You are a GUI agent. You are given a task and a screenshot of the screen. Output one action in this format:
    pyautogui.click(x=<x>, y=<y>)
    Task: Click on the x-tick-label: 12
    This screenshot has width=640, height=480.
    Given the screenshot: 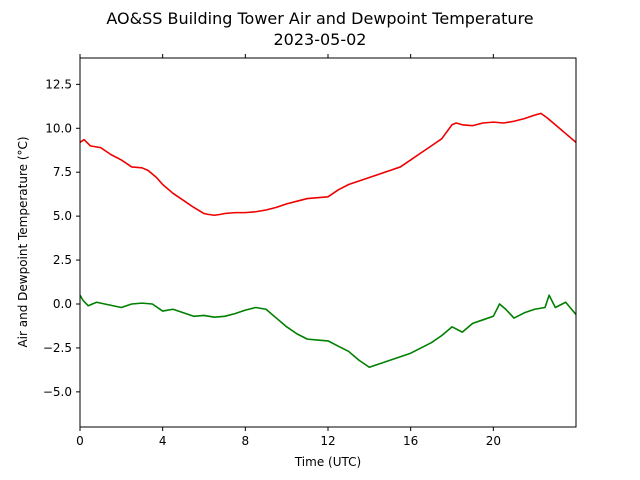 What is the action you would take?
    pyautogui.click(x=327, y=441)
    